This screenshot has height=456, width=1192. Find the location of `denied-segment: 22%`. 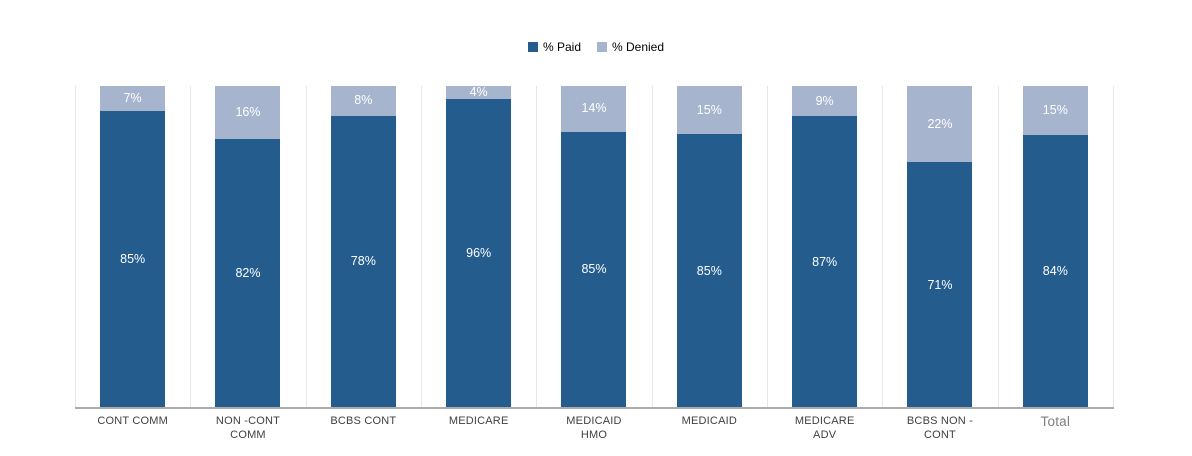

denied-segment: 22% is located at coordinates (940, 124).